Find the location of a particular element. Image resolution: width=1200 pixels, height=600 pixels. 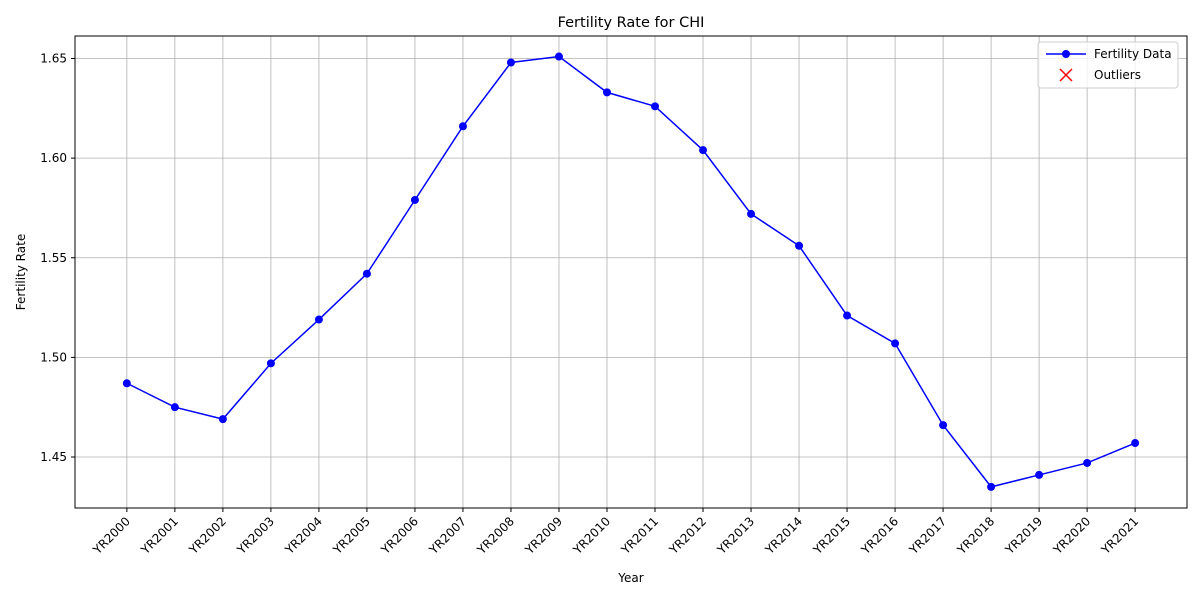

y-axis-label: Fertility Rate is located at coordinates (21, 272).